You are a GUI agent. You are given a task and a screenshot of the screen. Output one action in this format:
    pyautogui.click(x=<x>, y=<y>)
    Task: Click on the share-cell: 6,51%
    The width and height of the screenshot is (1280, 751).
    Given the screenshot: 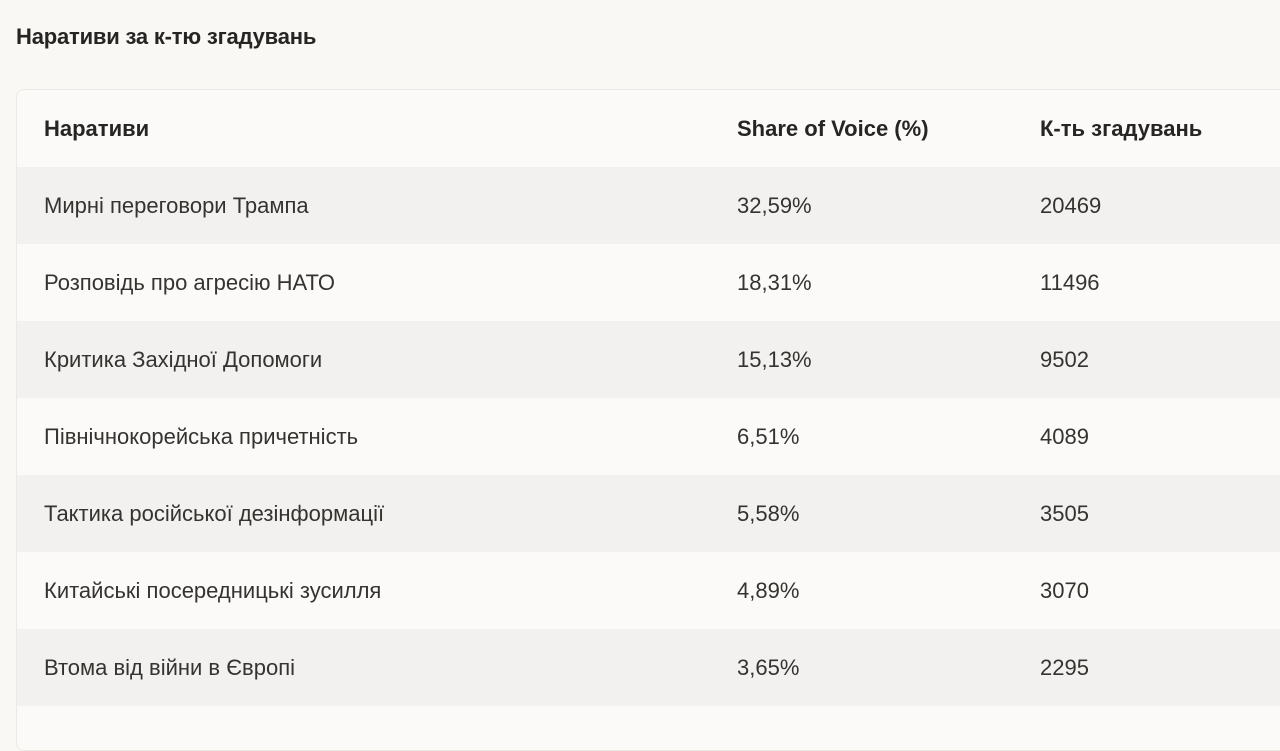 What is the action you would take?
    pyautogui.click(x=768, y=436)
    